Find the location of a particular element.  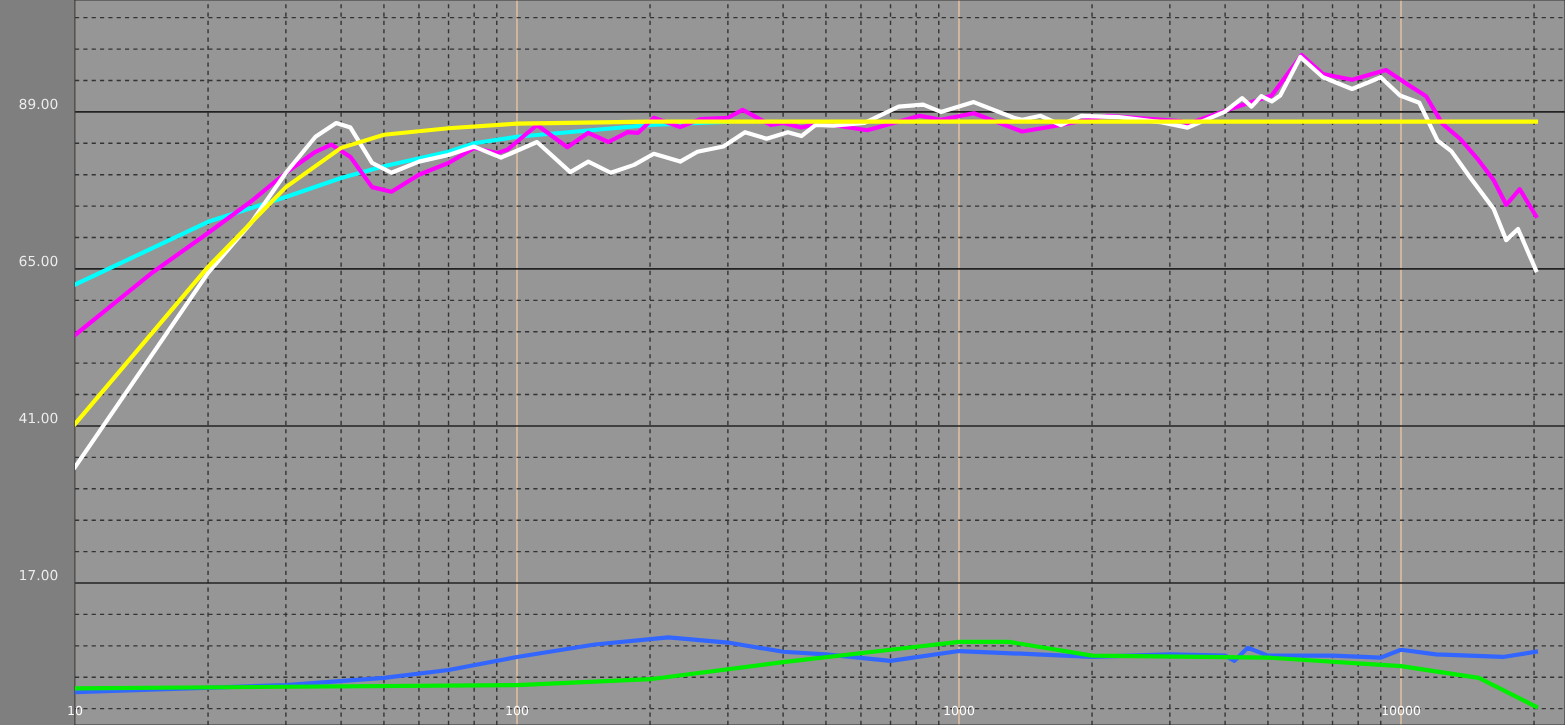

x-tick-label: 10 is located at coordinates (75, 710).